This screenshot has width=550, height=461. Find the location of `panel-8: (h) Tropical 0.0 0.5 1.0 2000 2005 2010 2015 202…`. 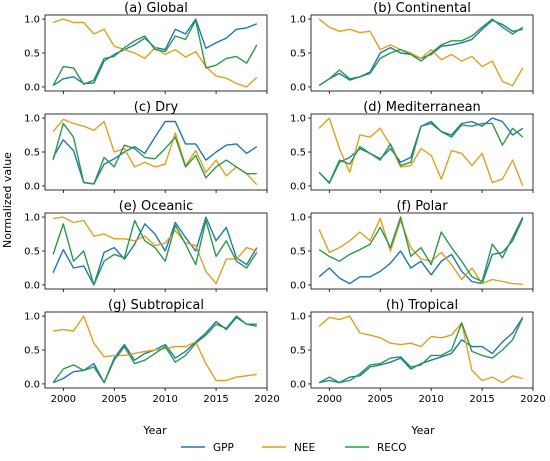

panel-8: (h) Tropical 0.0 0.5 1.0 2000 2005 2010 2015 202… is located at coordinates (418, 351).